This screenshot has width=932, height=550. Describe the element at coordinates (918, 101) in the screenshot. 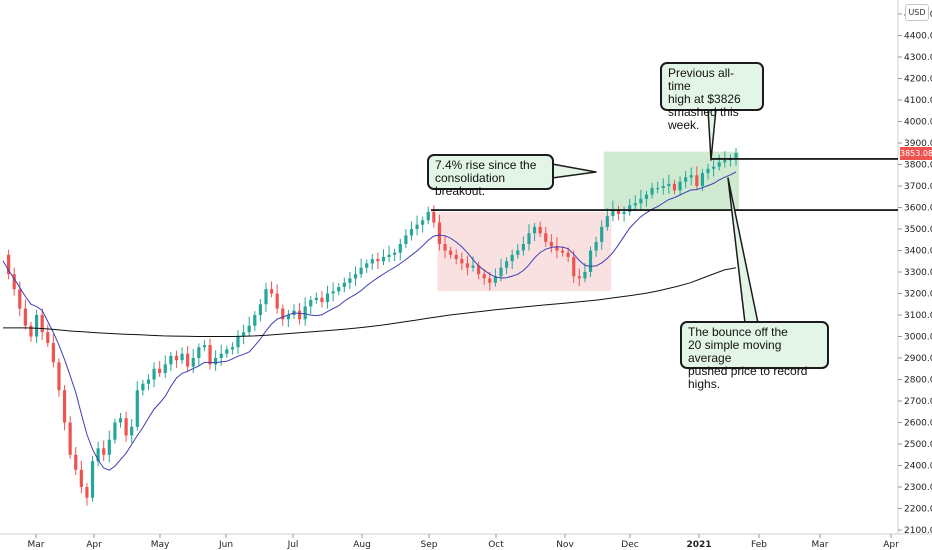

I see `y-tick-label: 4100.00` at that location.